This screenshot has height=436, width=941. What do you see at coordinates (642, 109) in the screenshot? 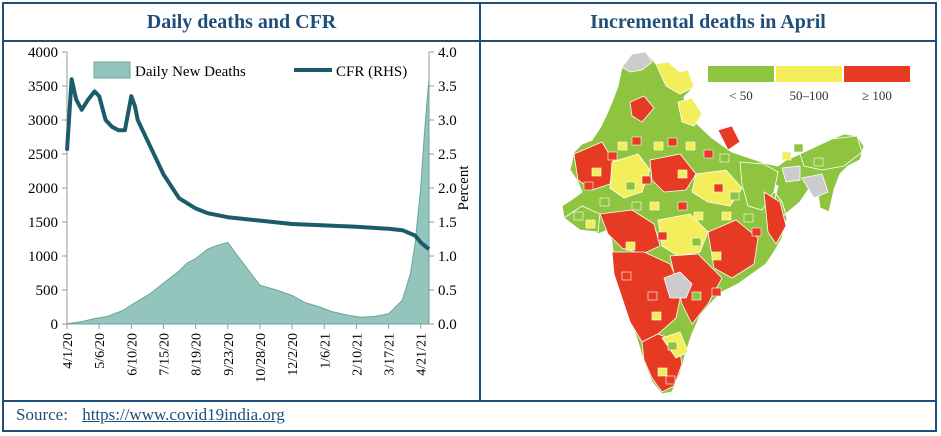
I see `region-punjab` at bounding box center [642, 109].